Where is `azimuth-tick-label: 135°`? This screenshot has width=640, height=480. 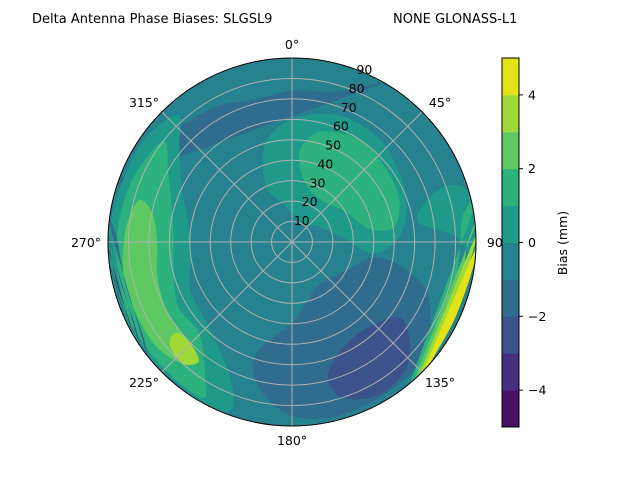 azimuth-tick-label: 135° is located at coordinates (440, 382).